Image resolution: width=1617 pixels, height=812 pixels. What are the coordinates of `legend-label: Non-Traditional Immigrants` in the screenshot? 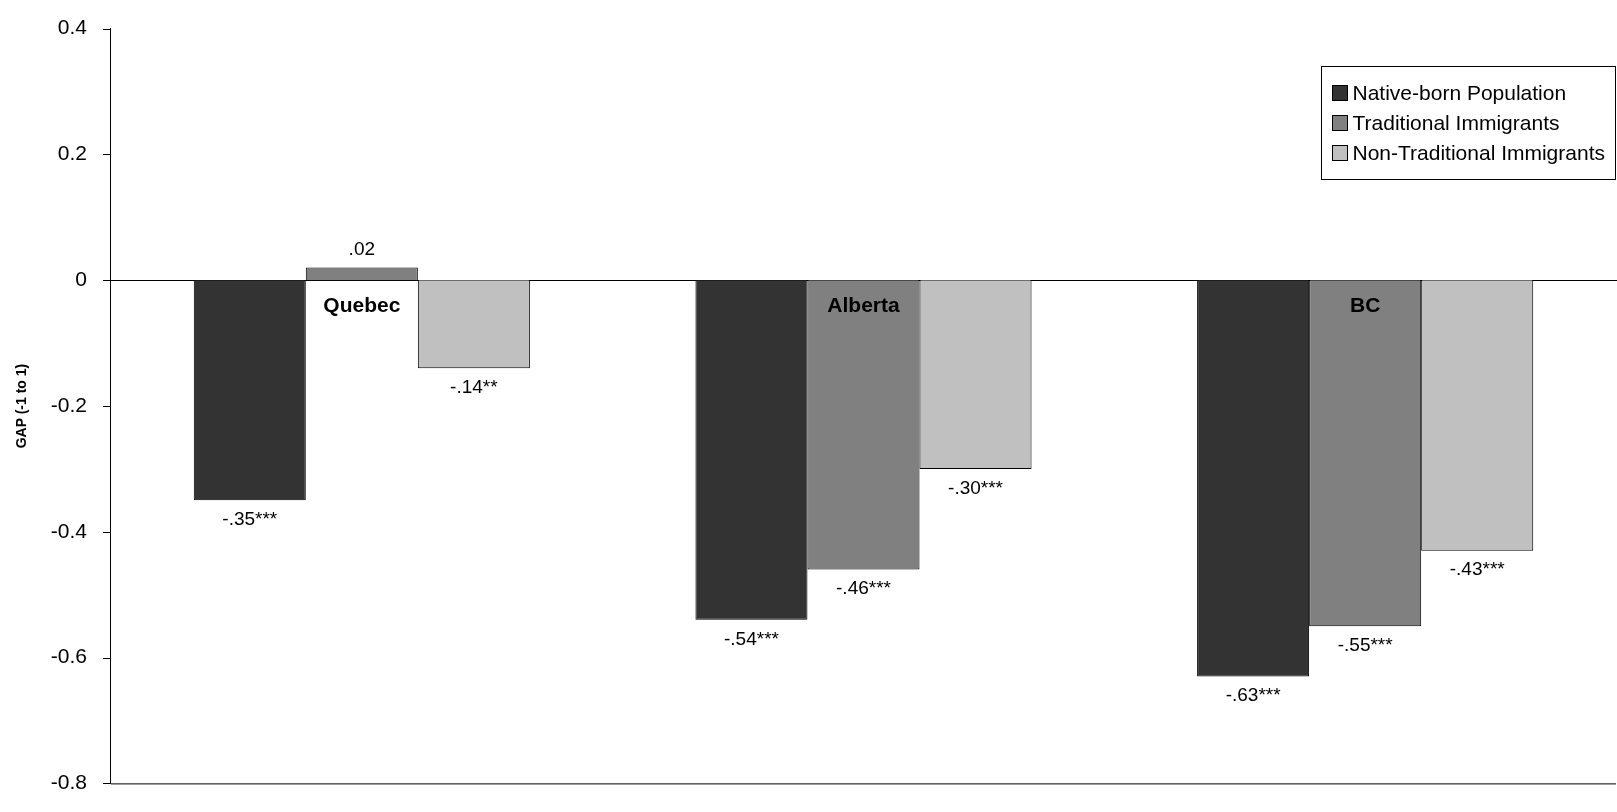 It's located at (1478, 152).